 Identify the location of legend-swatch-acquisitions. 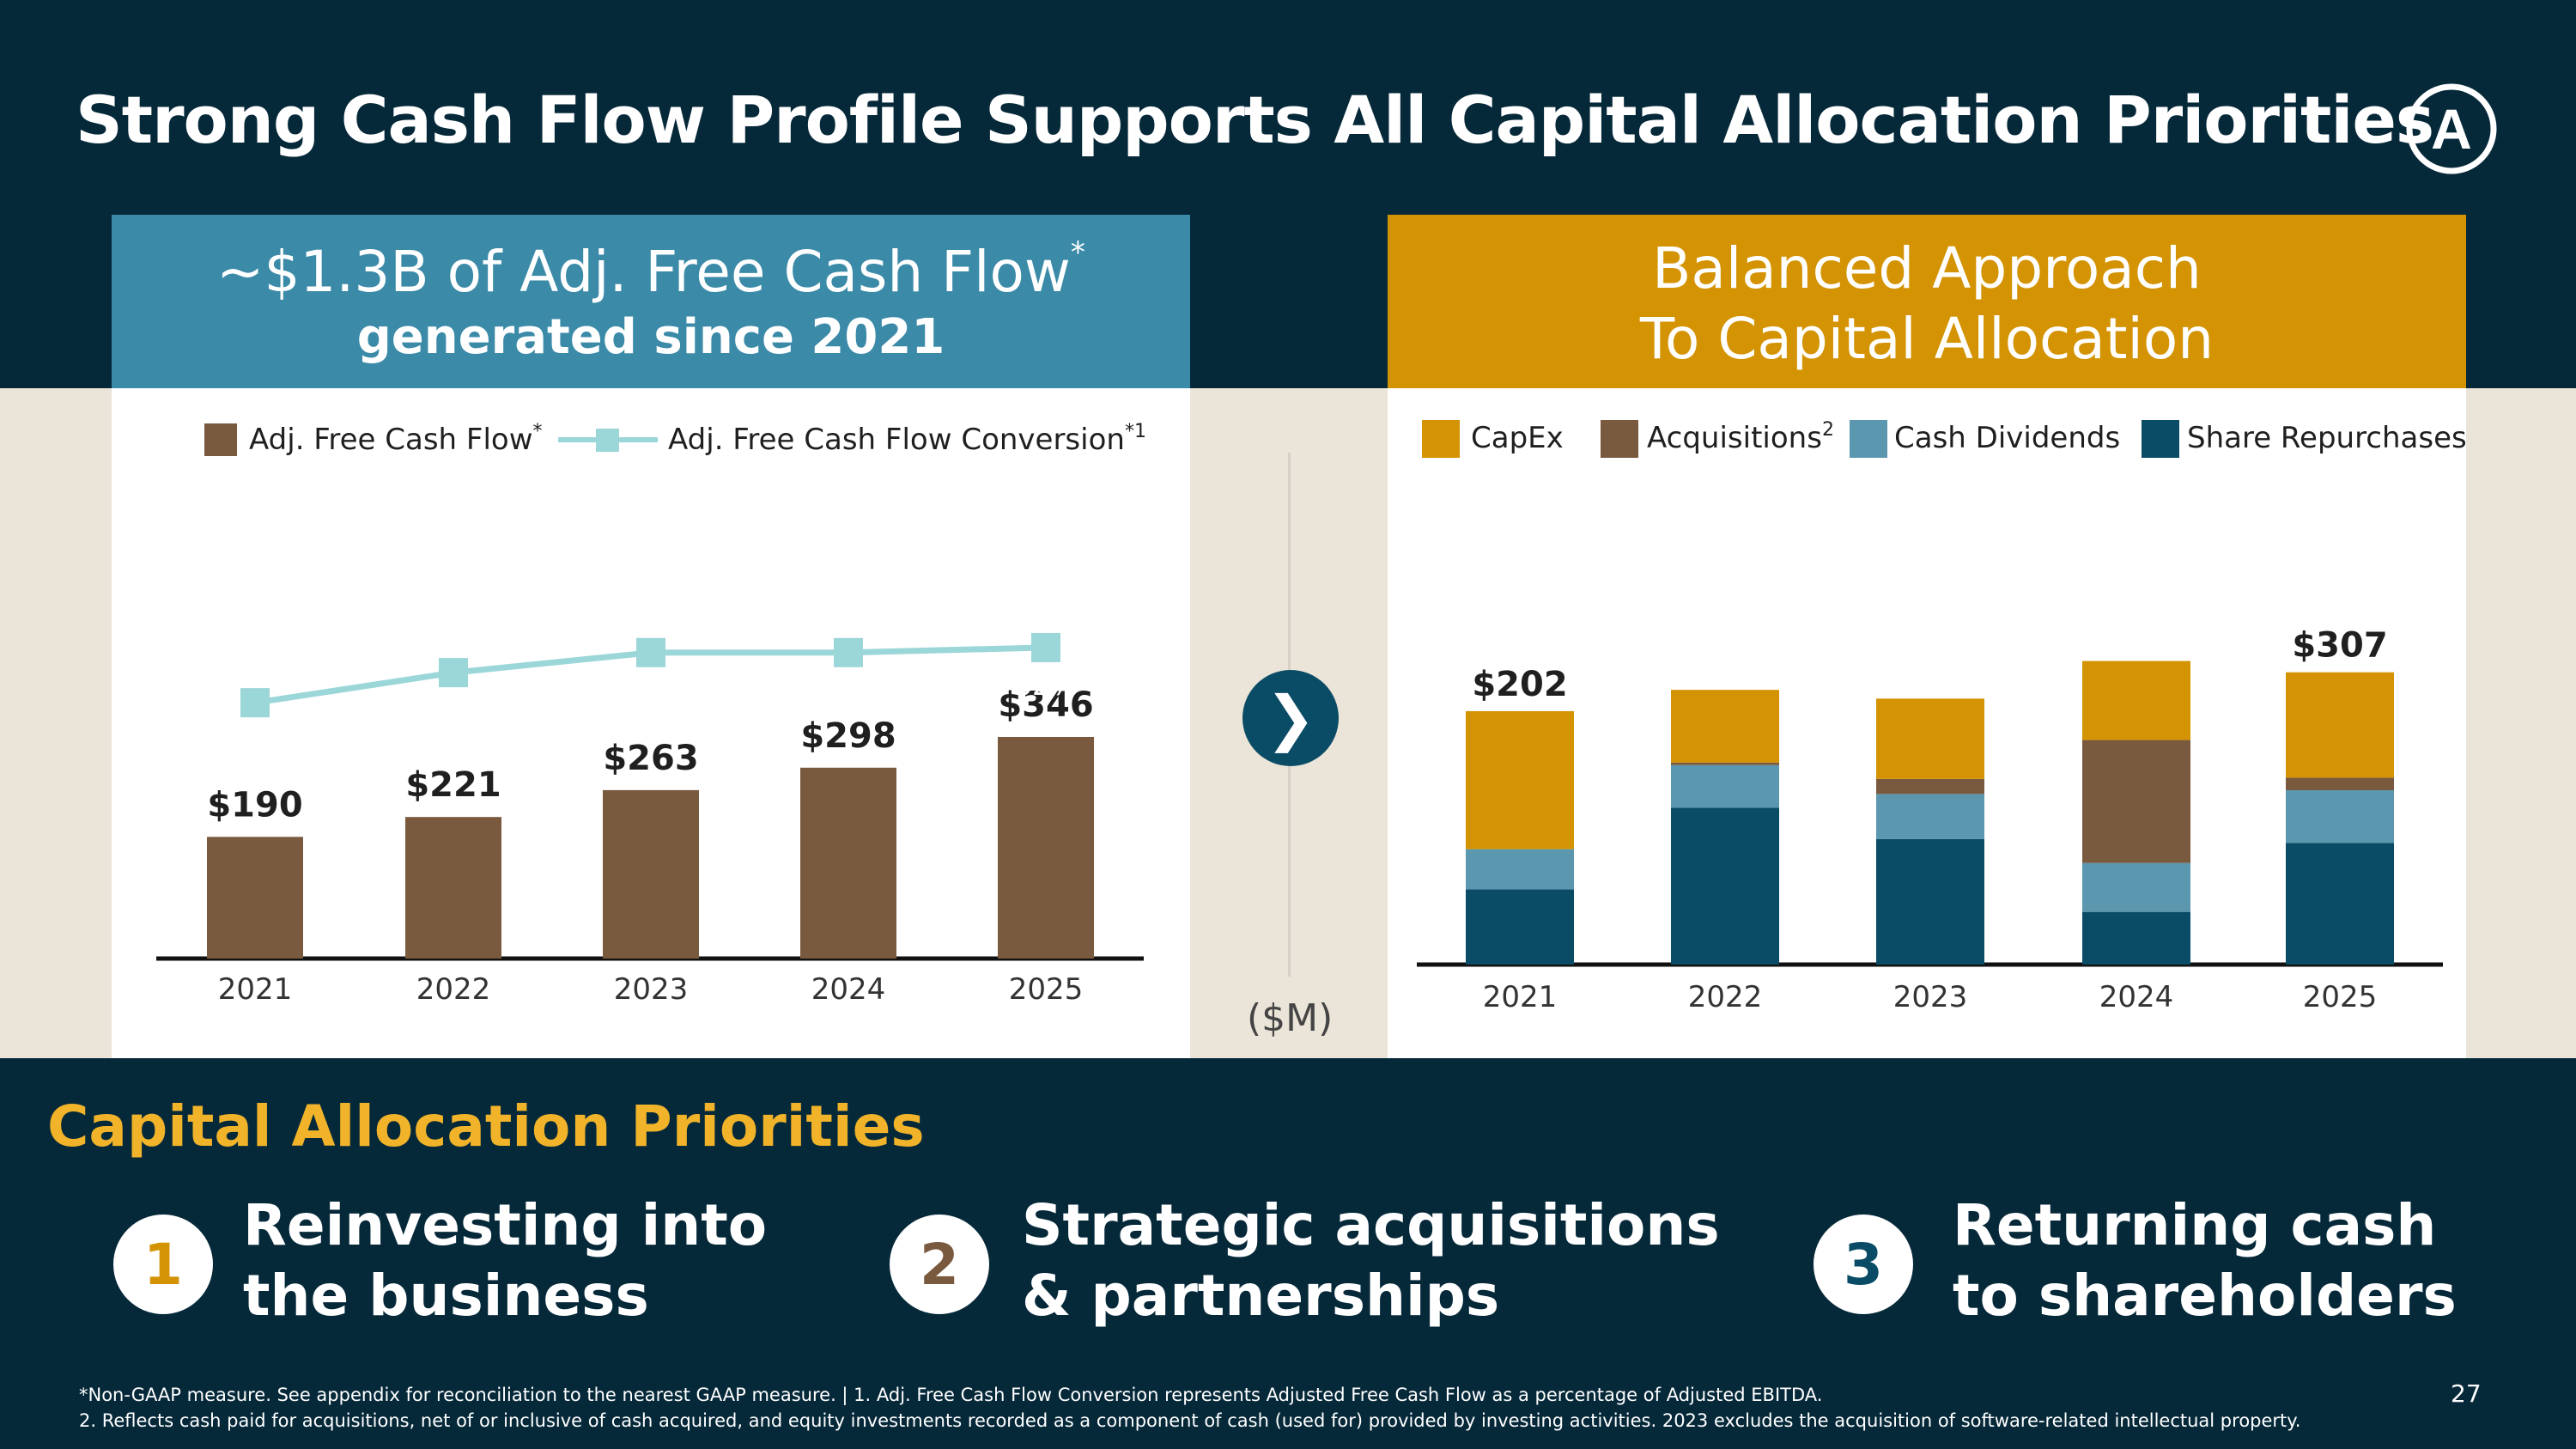
(1620, 439).